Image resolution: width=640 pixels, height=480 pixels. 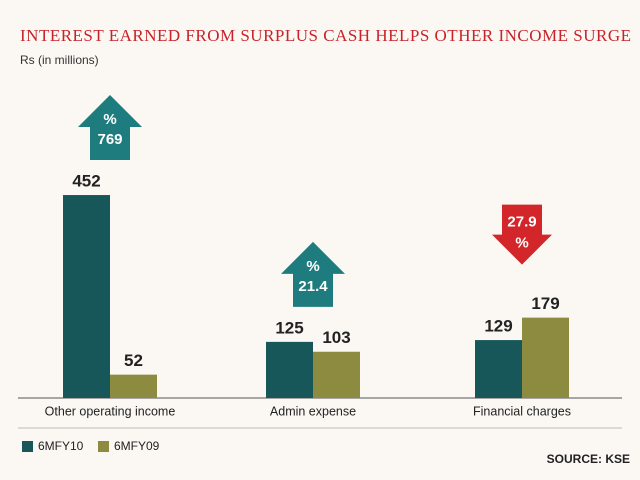 What do you see at coordinates (336, 337) in the screenshot?
I see `value-label: 103` at bounding box center [336, 337].